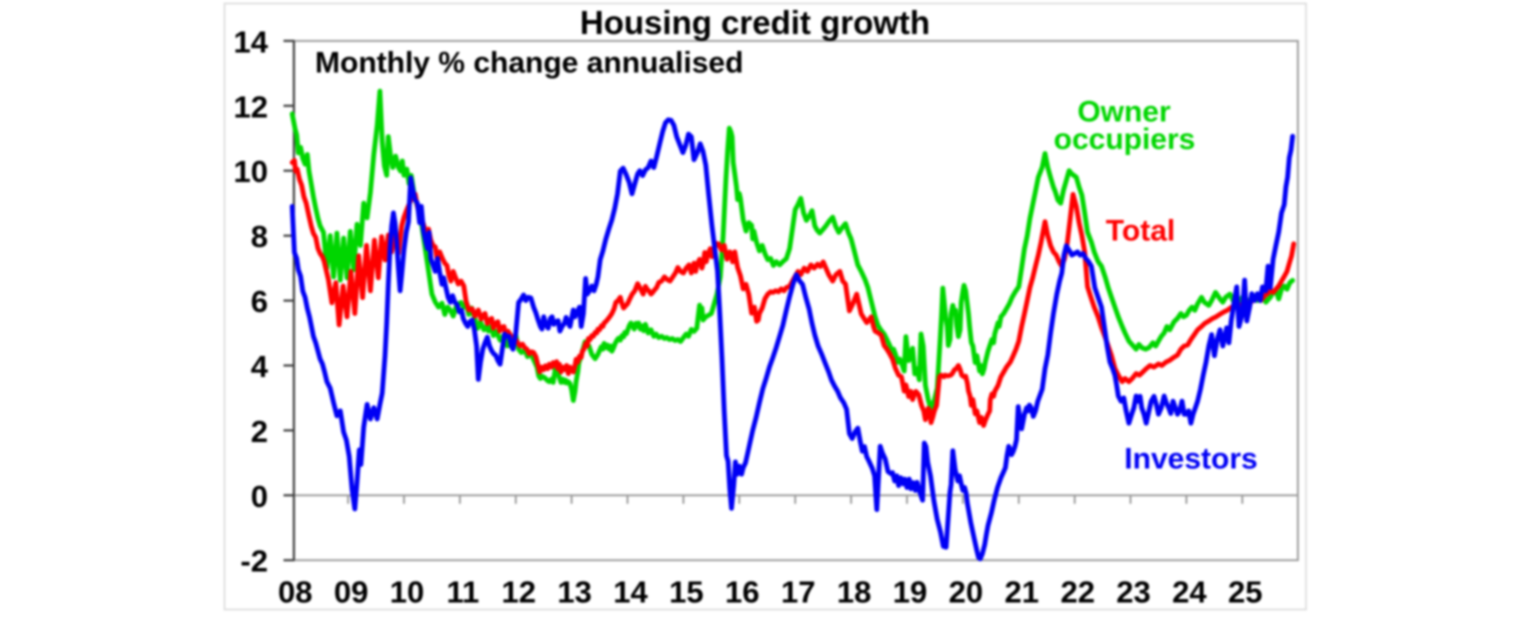  I want to click on svg-text: Total, so click(1140, 231).